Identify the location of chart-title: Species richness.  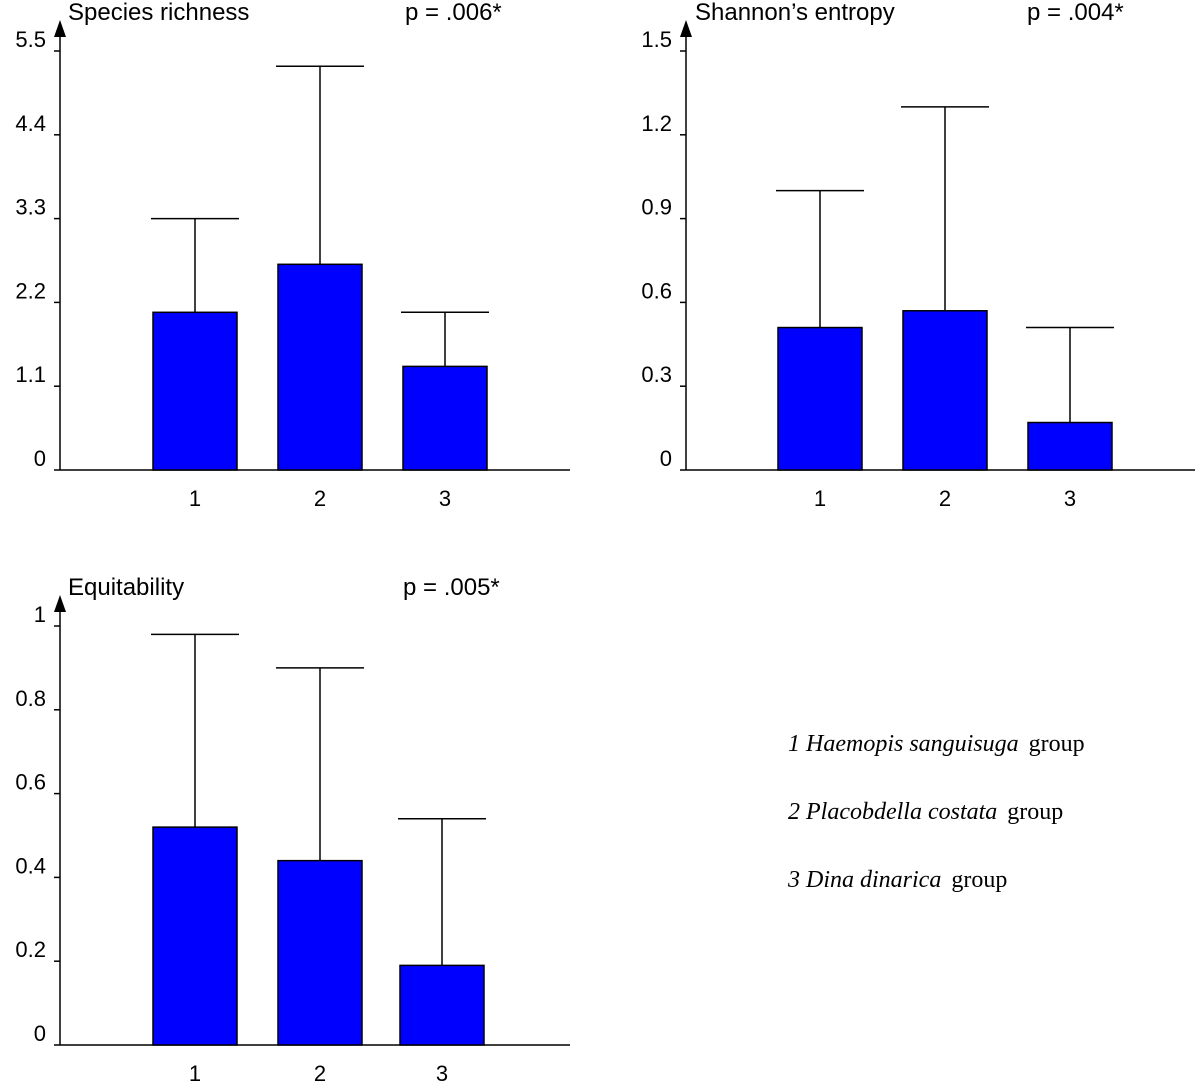
(158, 13).